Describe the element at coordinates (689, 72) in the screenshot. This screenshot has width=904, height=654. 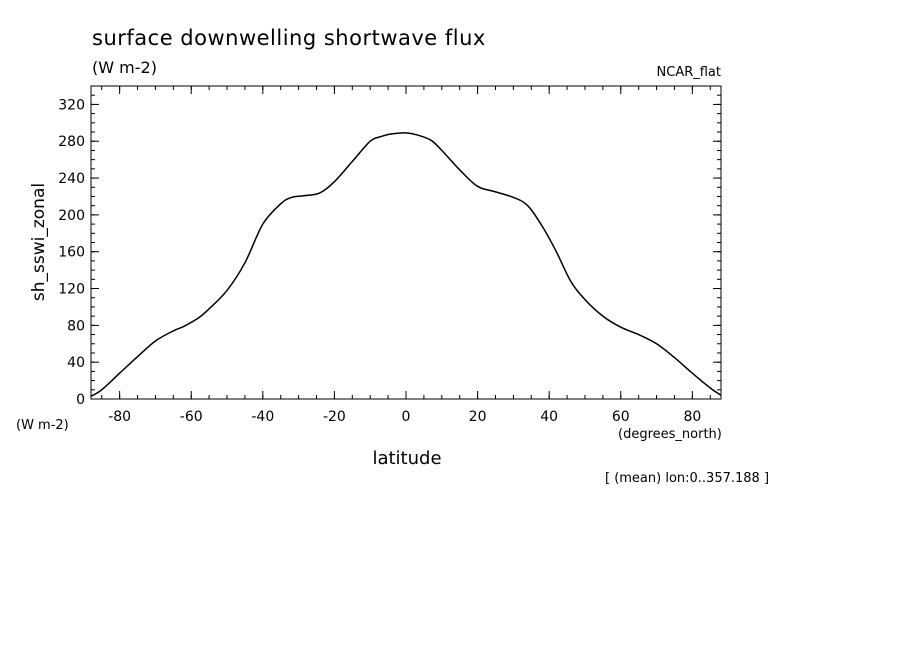
I see `dataset-label: NCAR_flat` at that location.